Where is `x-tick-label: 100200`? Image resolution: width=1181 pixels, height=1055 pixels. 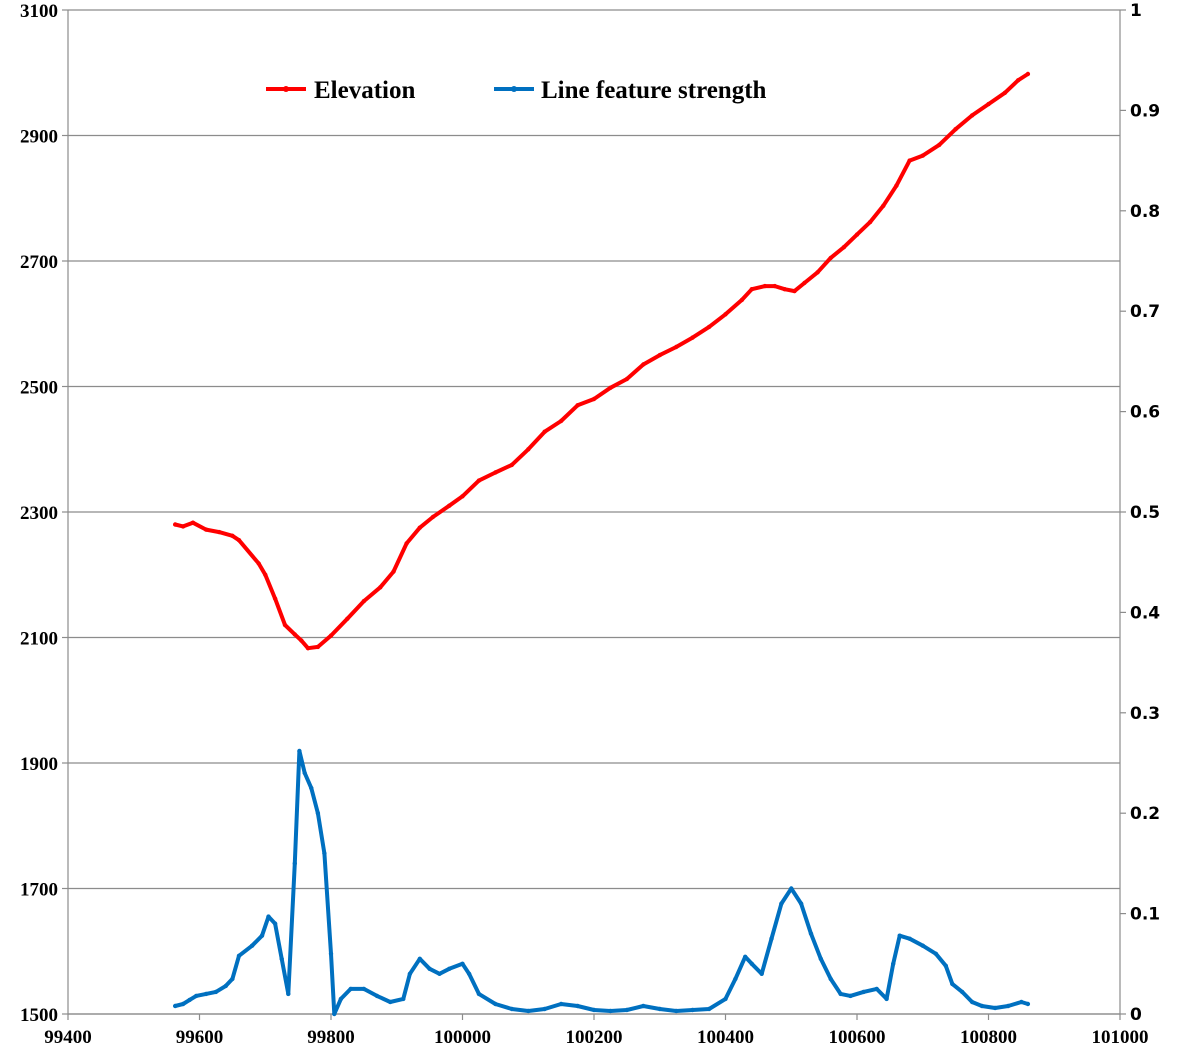 x-tick-label: 100200 is located at coordinates (594, 1037).